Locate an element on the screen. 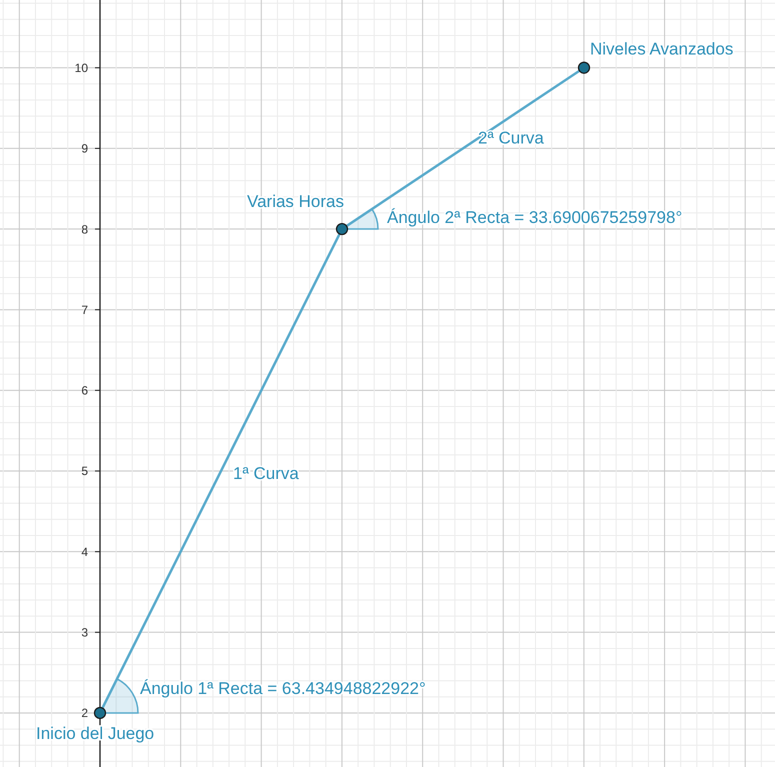 The image size is (775, 767). y-tick-label: 3 is located at coordinates (84, 633).